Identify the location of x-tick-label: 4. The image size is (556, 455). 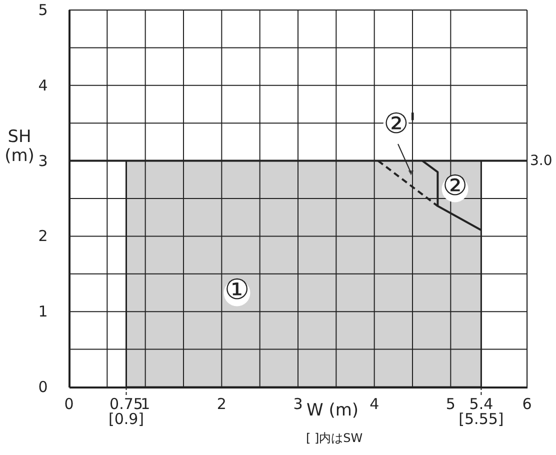
(375, 404).